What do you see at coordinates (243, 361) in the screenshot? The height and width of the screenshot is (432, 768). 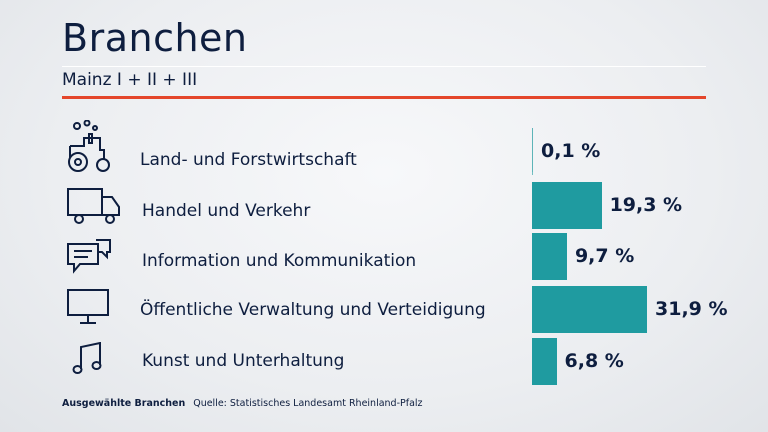 I see `category-label: Kunst und Unterhaltung` at bounding box center [243, 361].